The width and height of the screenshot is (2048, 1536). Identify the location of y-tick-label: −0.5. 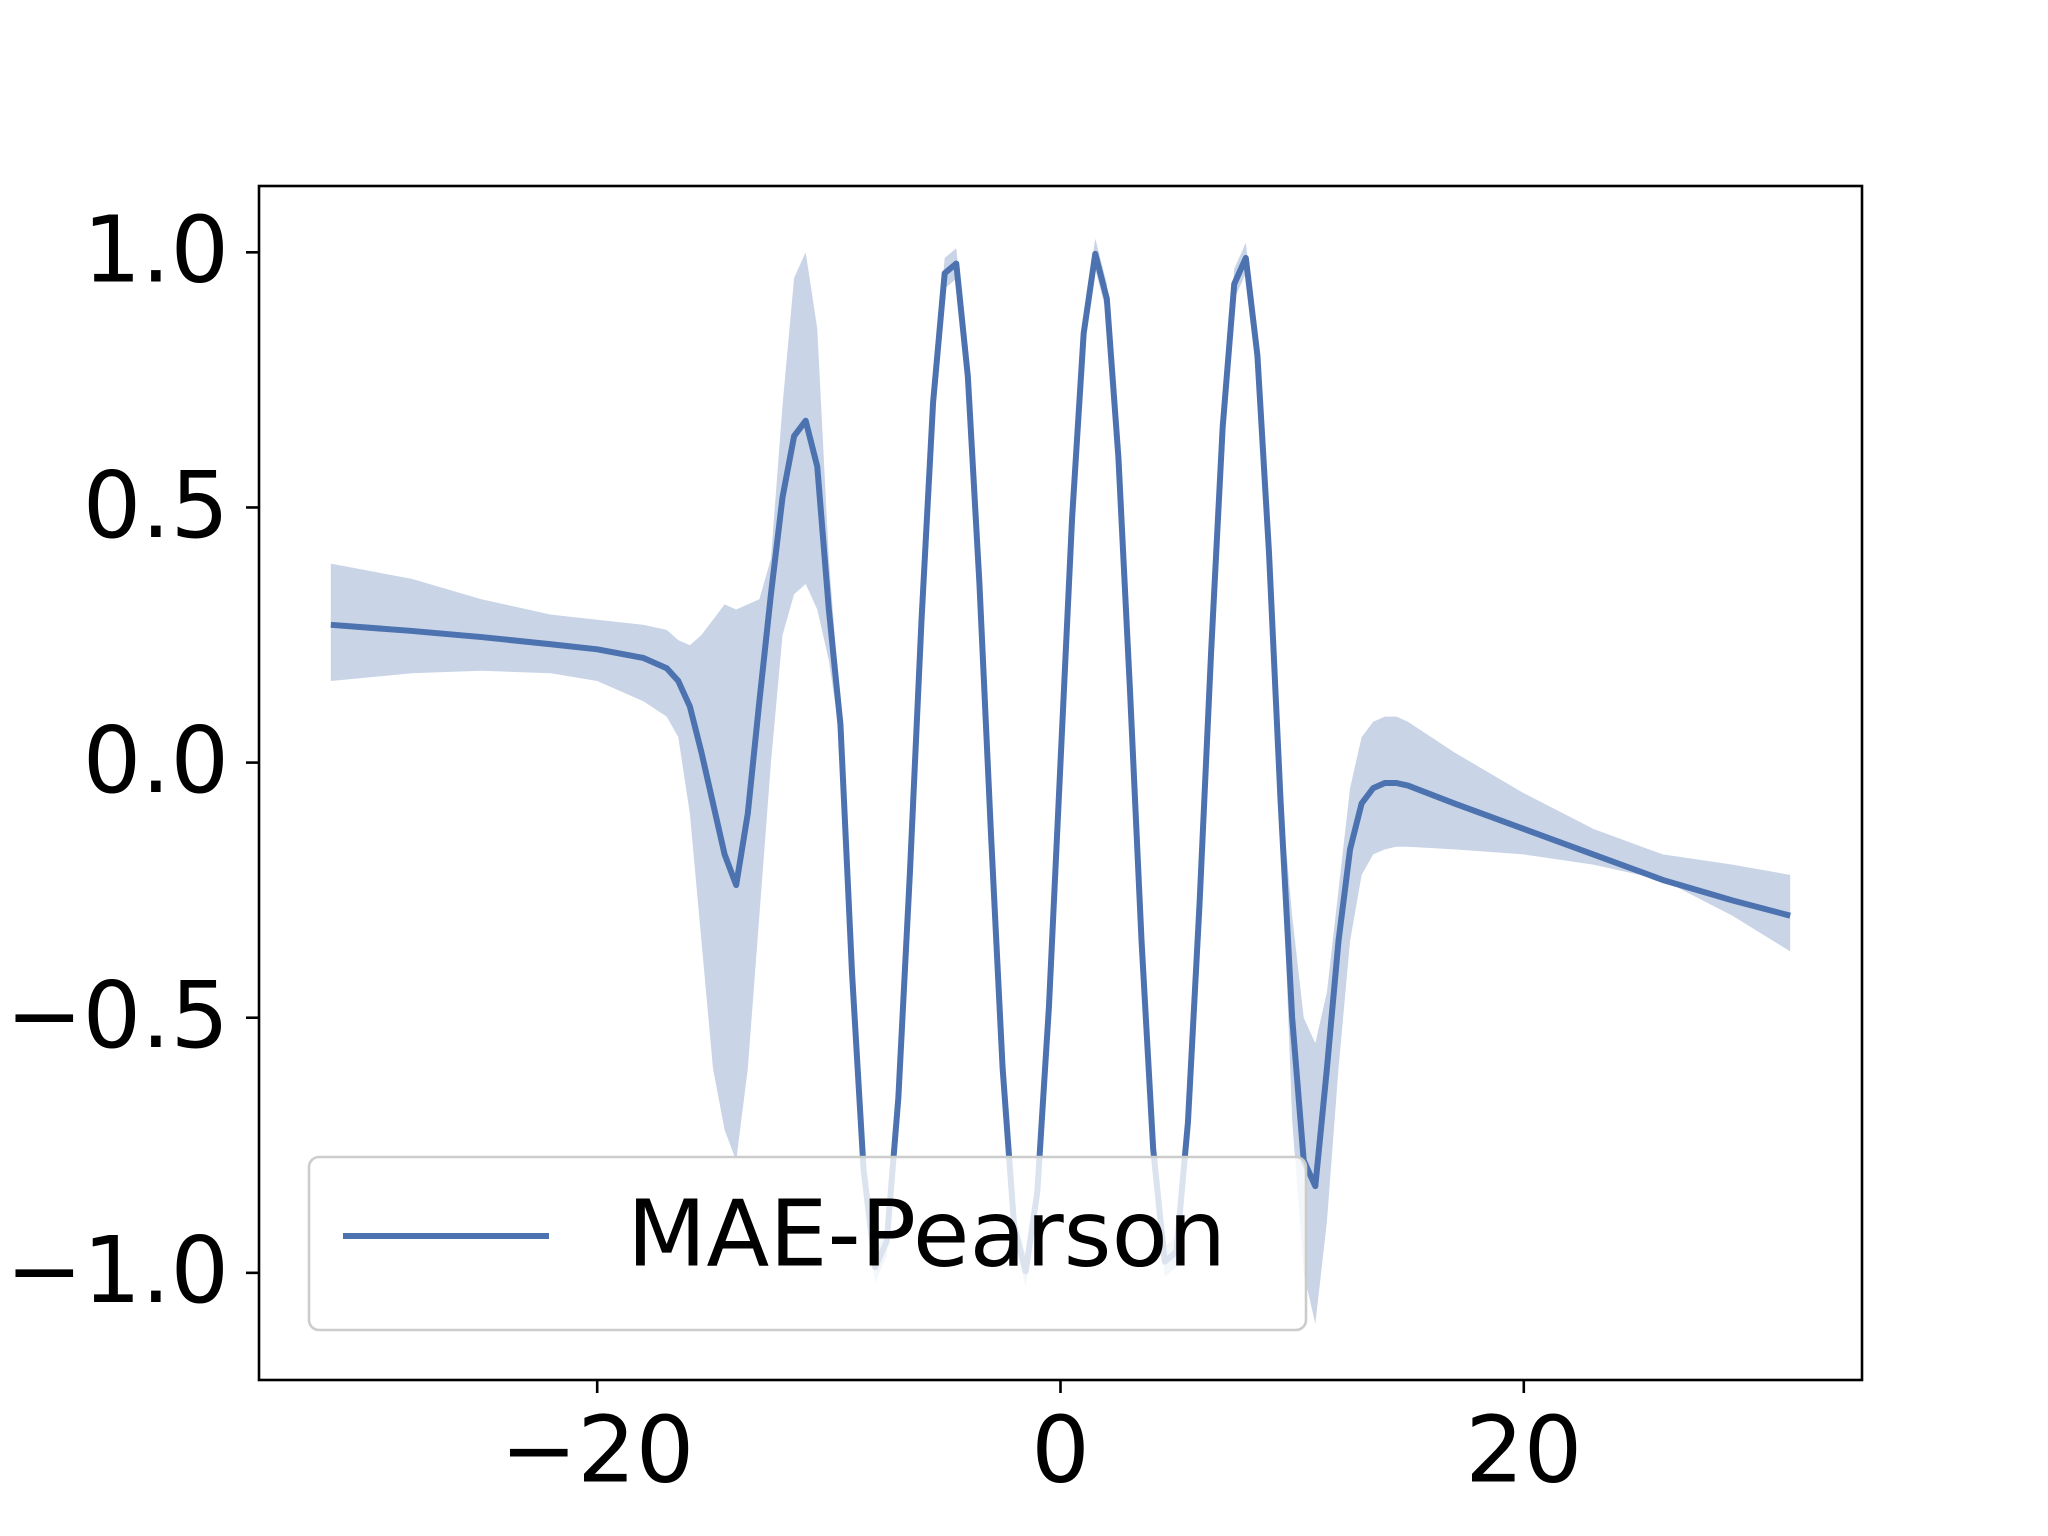
(117, 1015).